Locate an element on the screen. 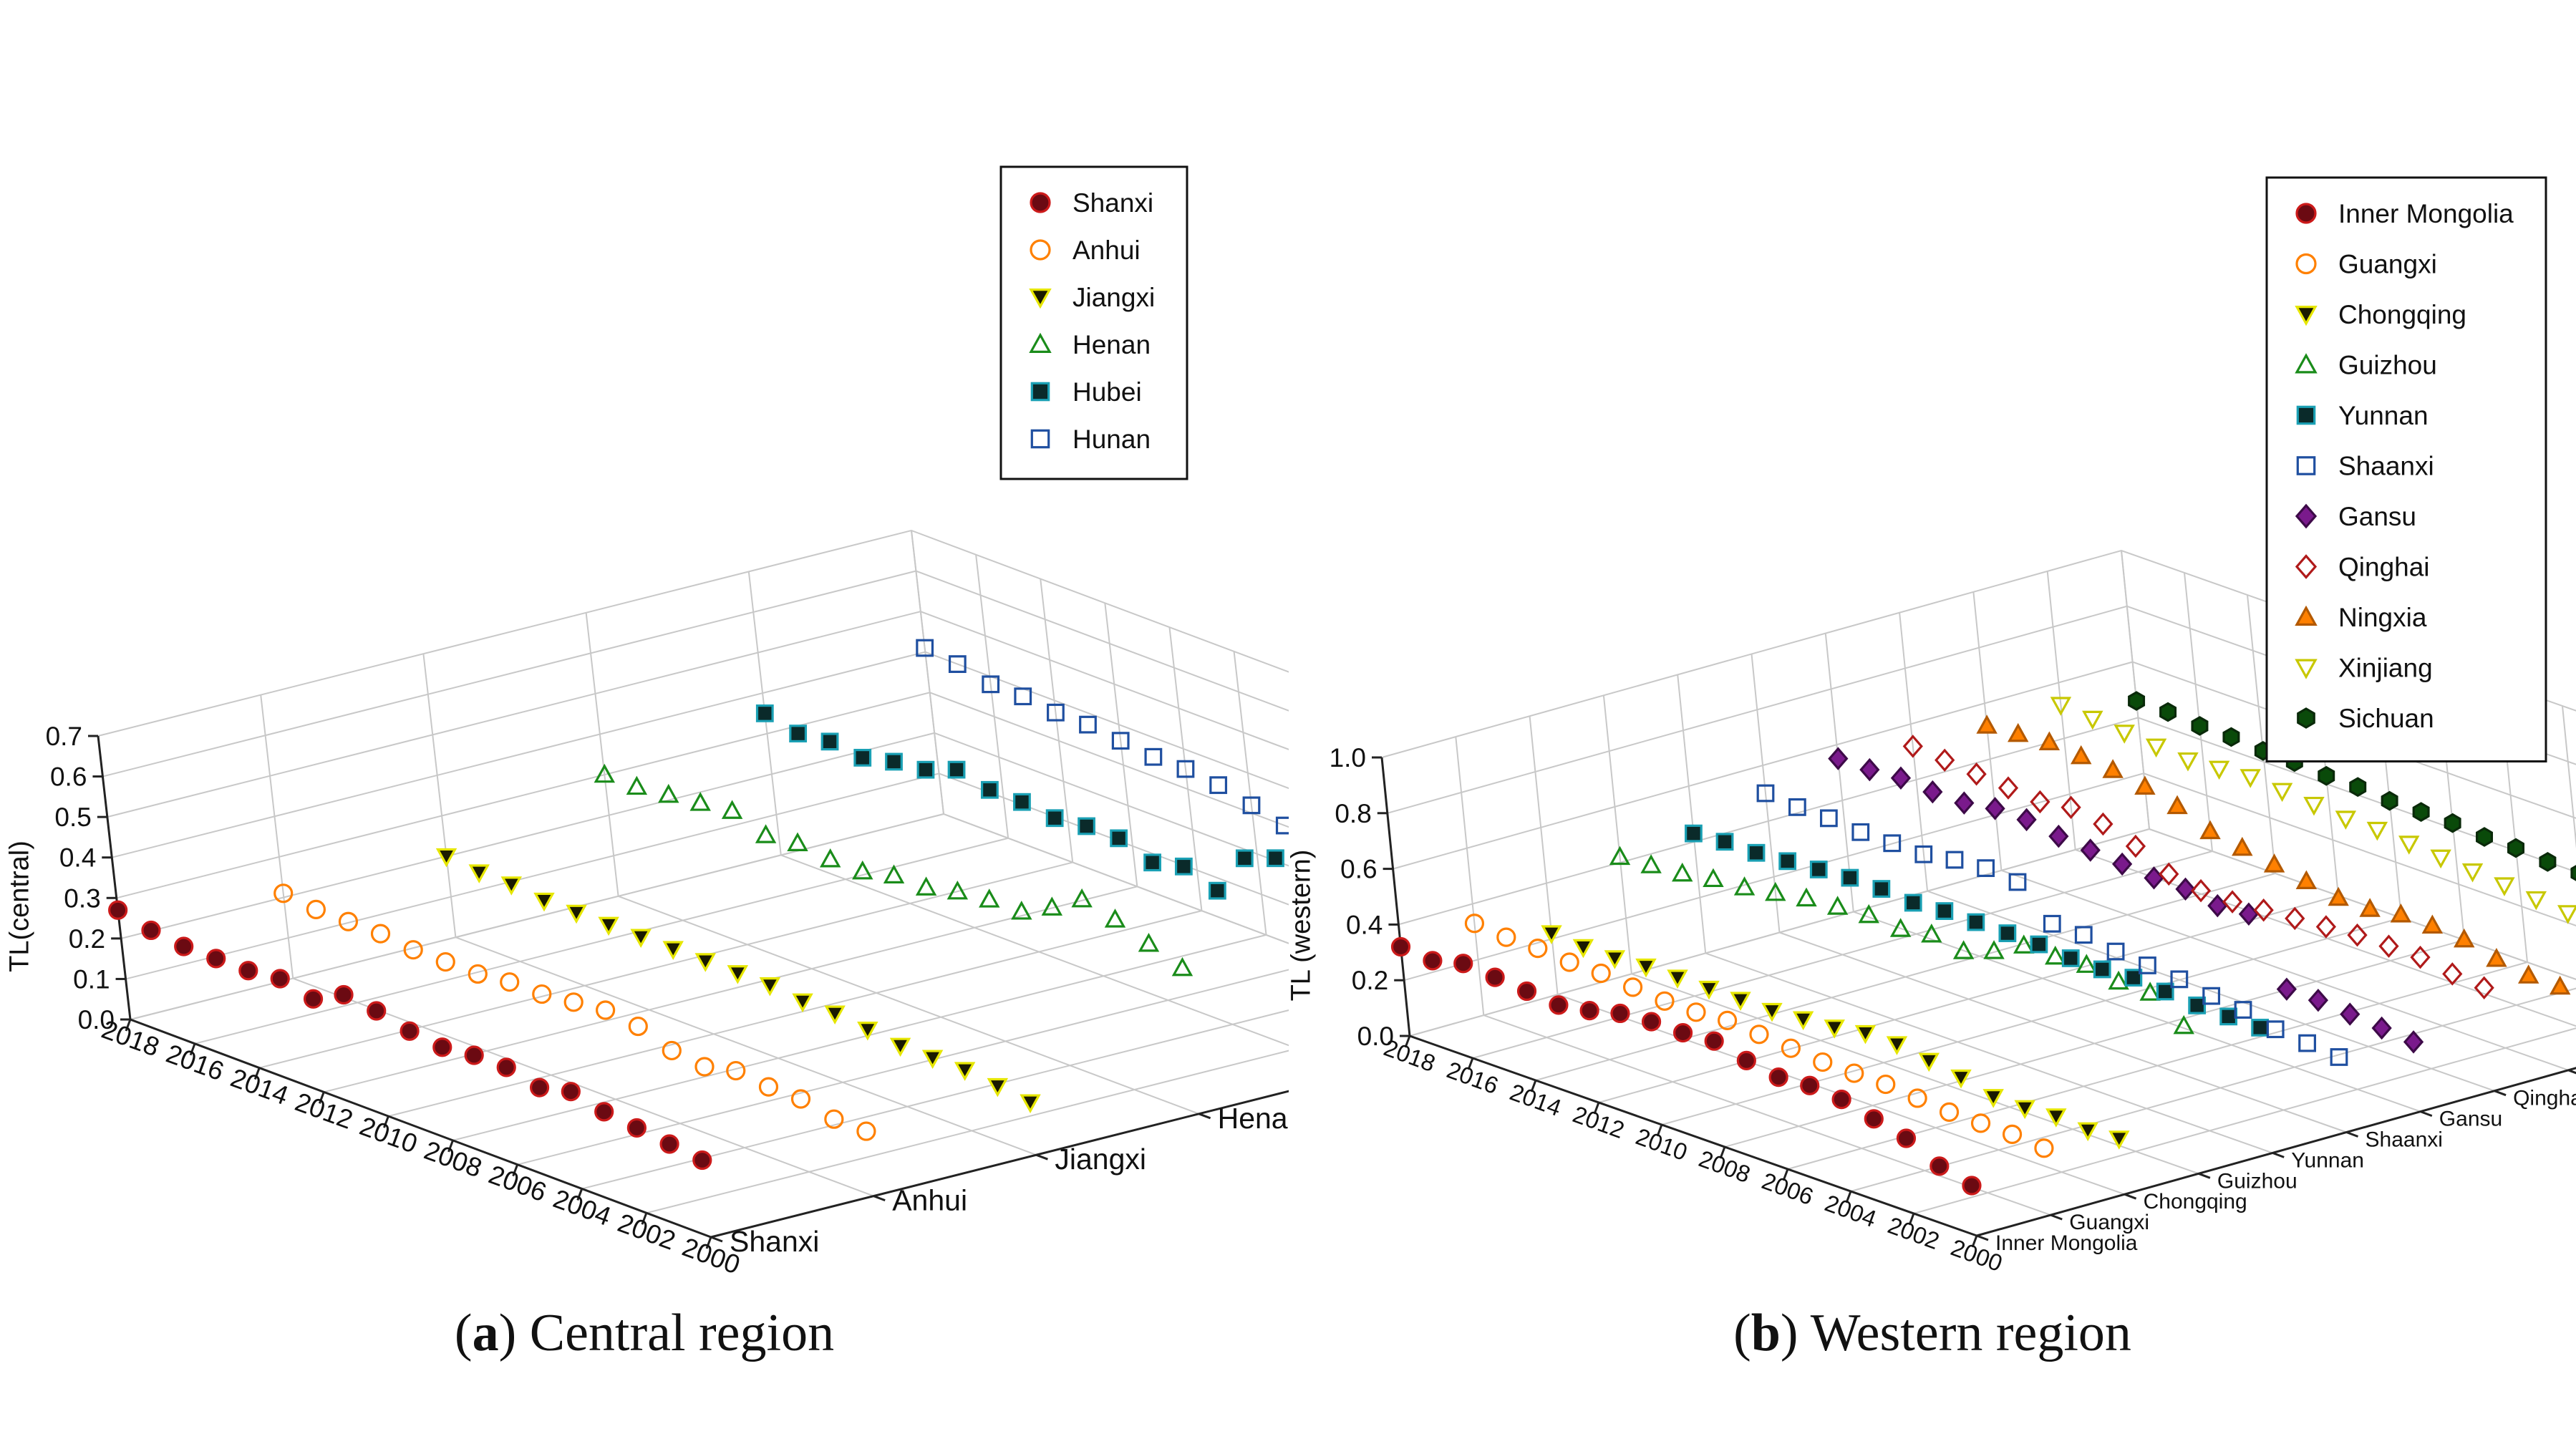 The image size is (2576, 1434). y-tick-label: Shanxi is located at coordinates (775, 1241).